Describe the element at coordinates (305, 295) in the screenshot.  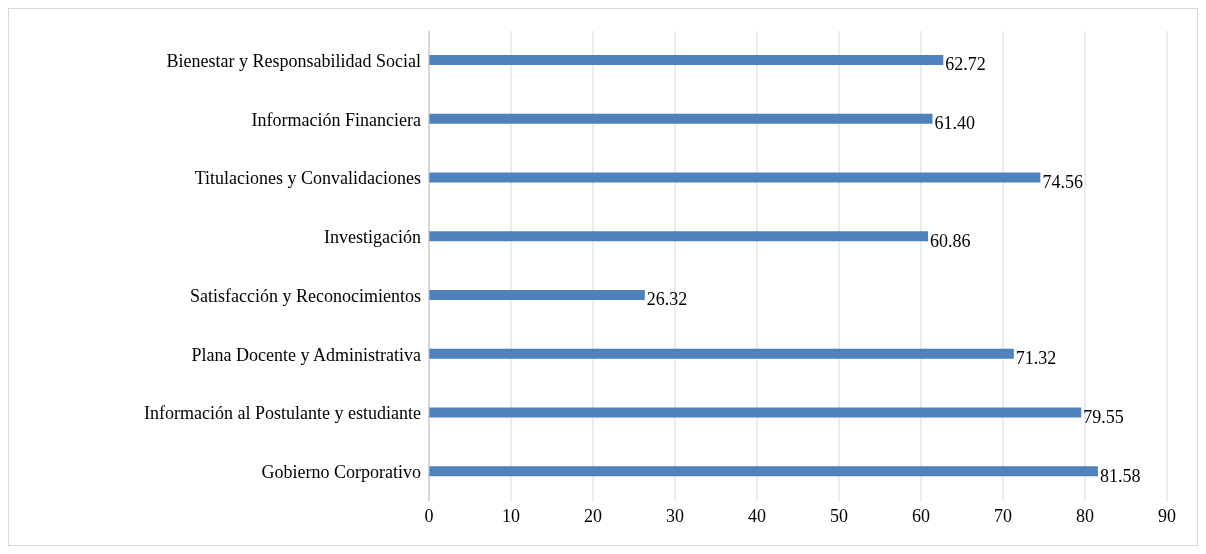
I see `y-tick-label: Satisfacción y Reconocimientos` at that location.